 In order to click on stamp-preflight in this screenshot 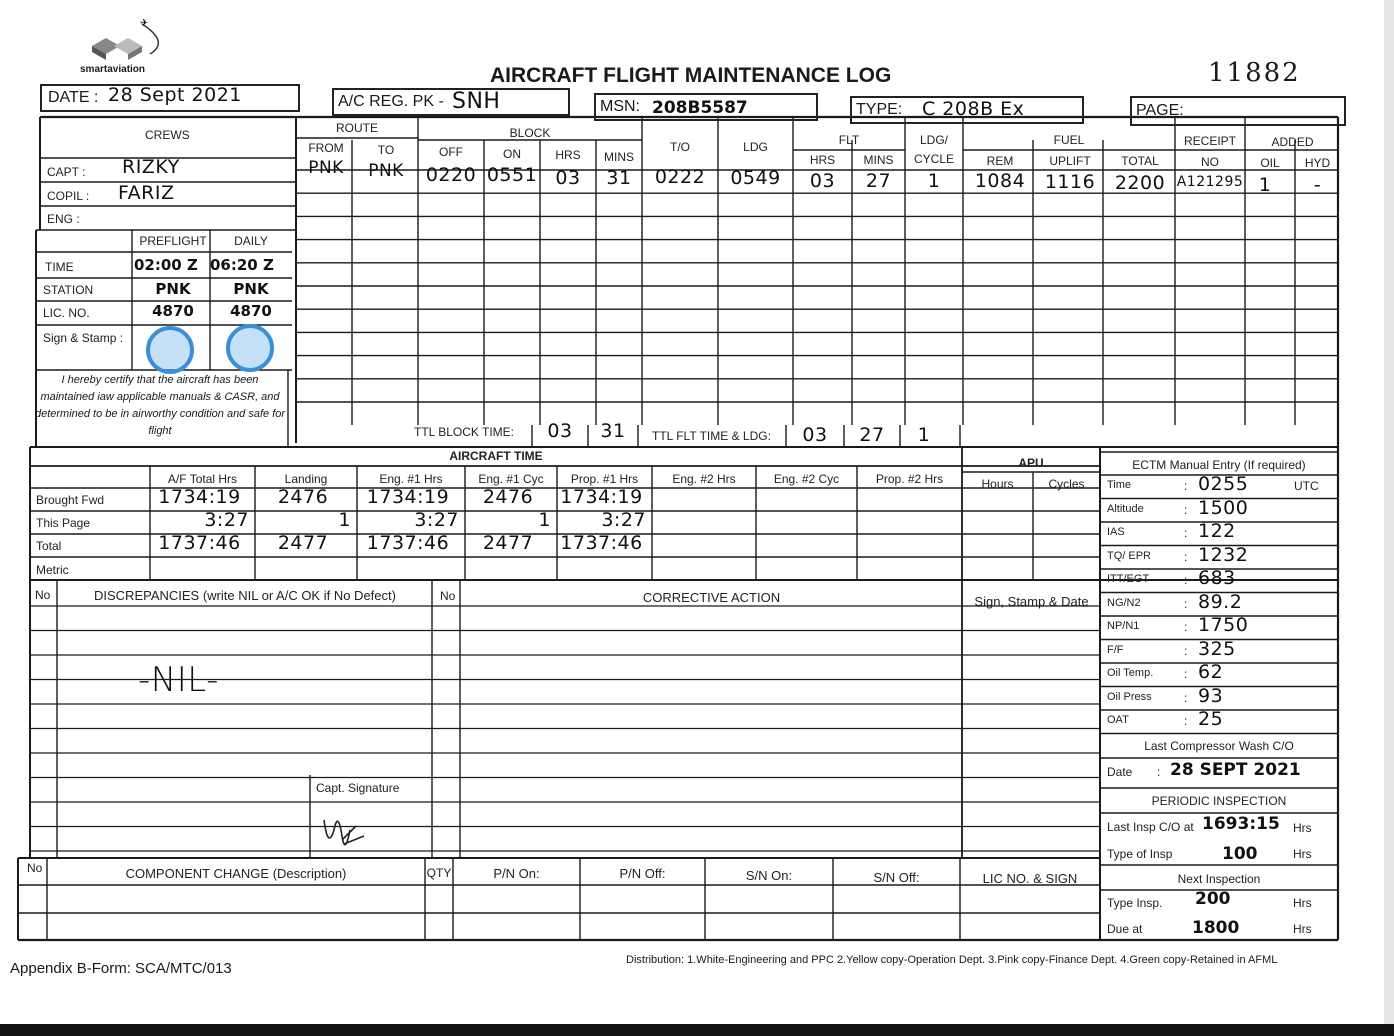, I will do `click(170, 350)`.